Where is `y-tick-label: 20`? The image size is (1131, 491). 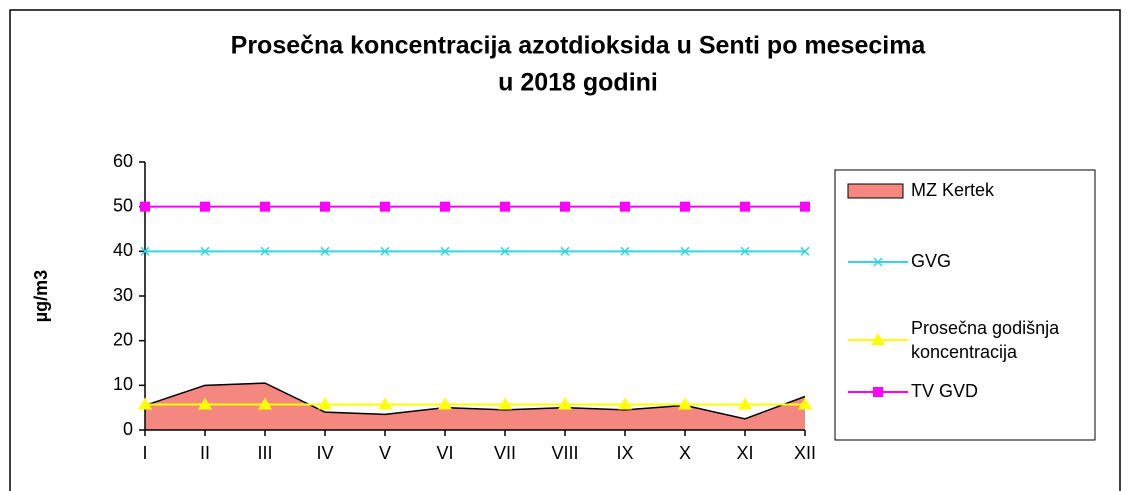
y-tick-label: 20 is located at coordinates (123, 339).